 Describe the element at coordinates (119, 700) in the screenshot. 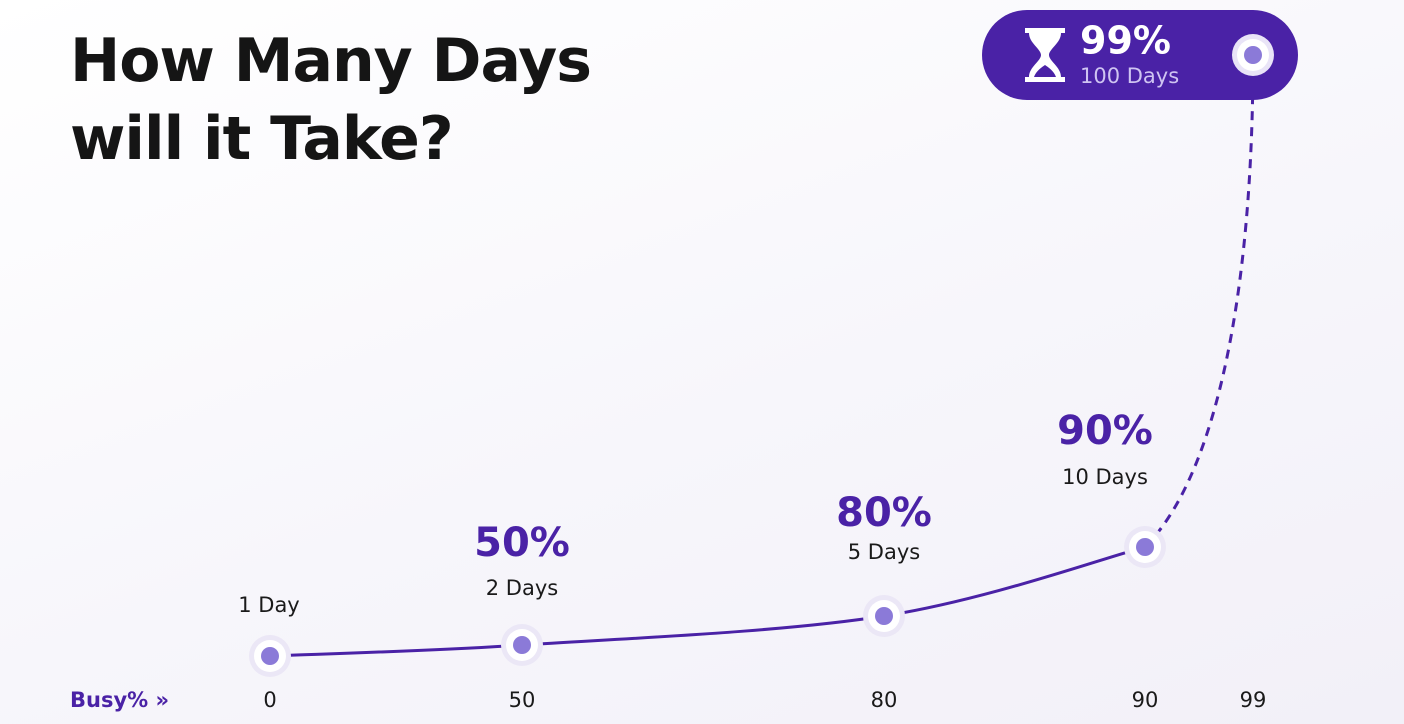

I see `x-axis-label: Busy% »` at that location.